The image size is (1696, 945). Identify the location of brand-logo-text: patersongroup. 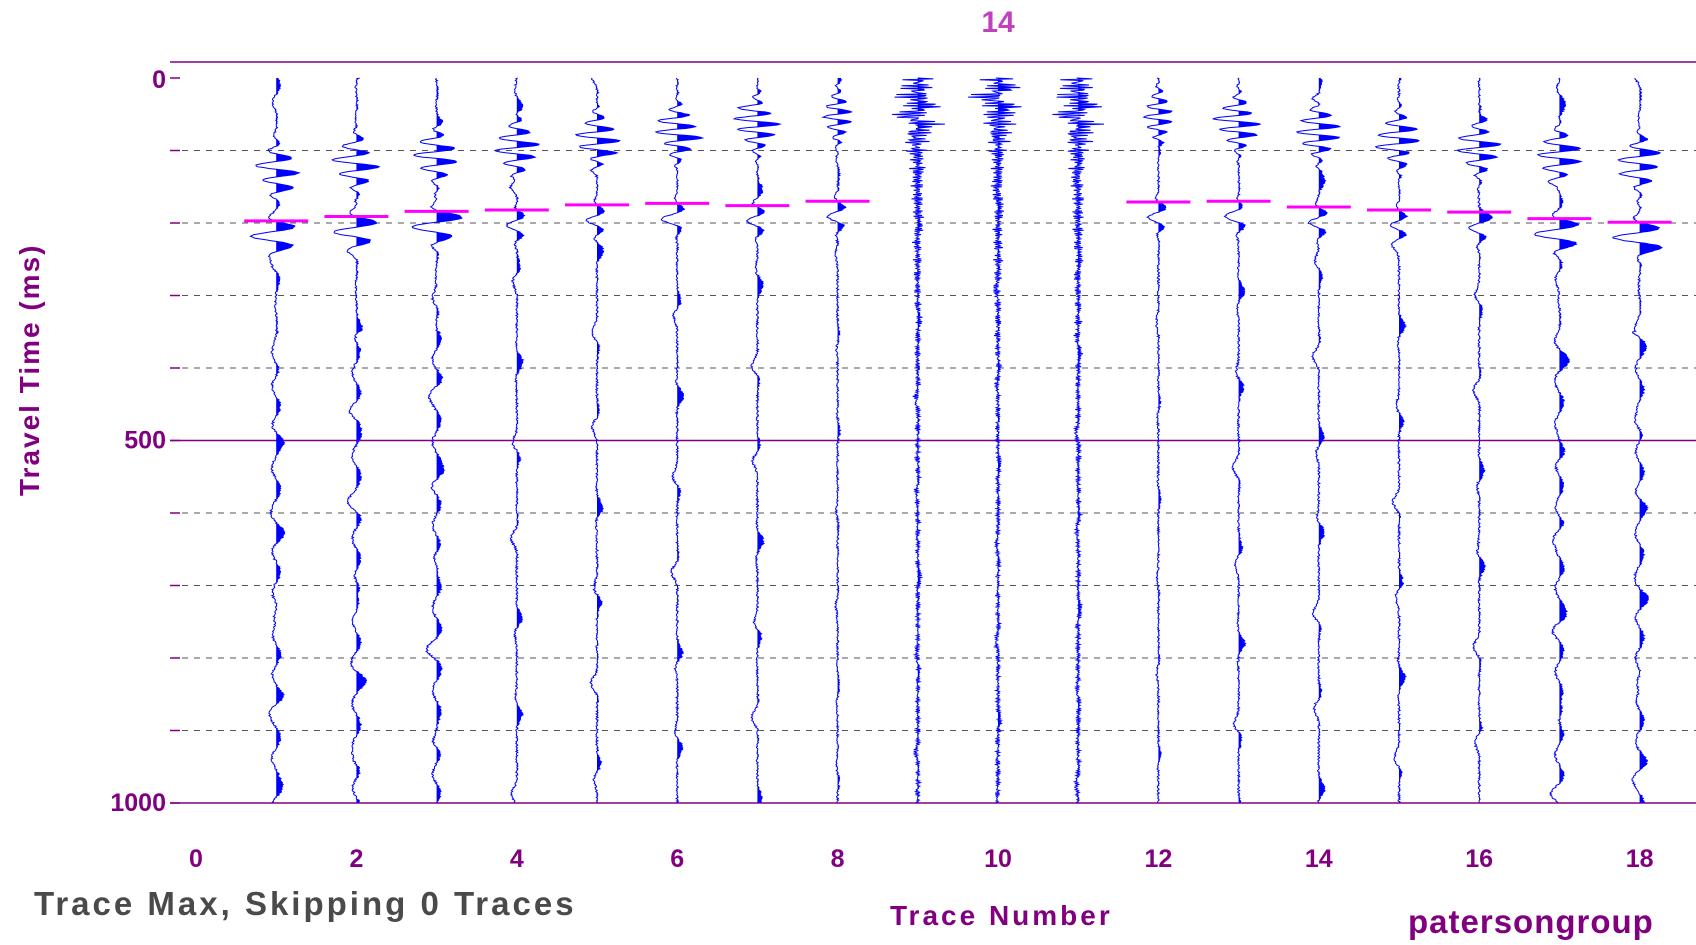
(1531, 921).